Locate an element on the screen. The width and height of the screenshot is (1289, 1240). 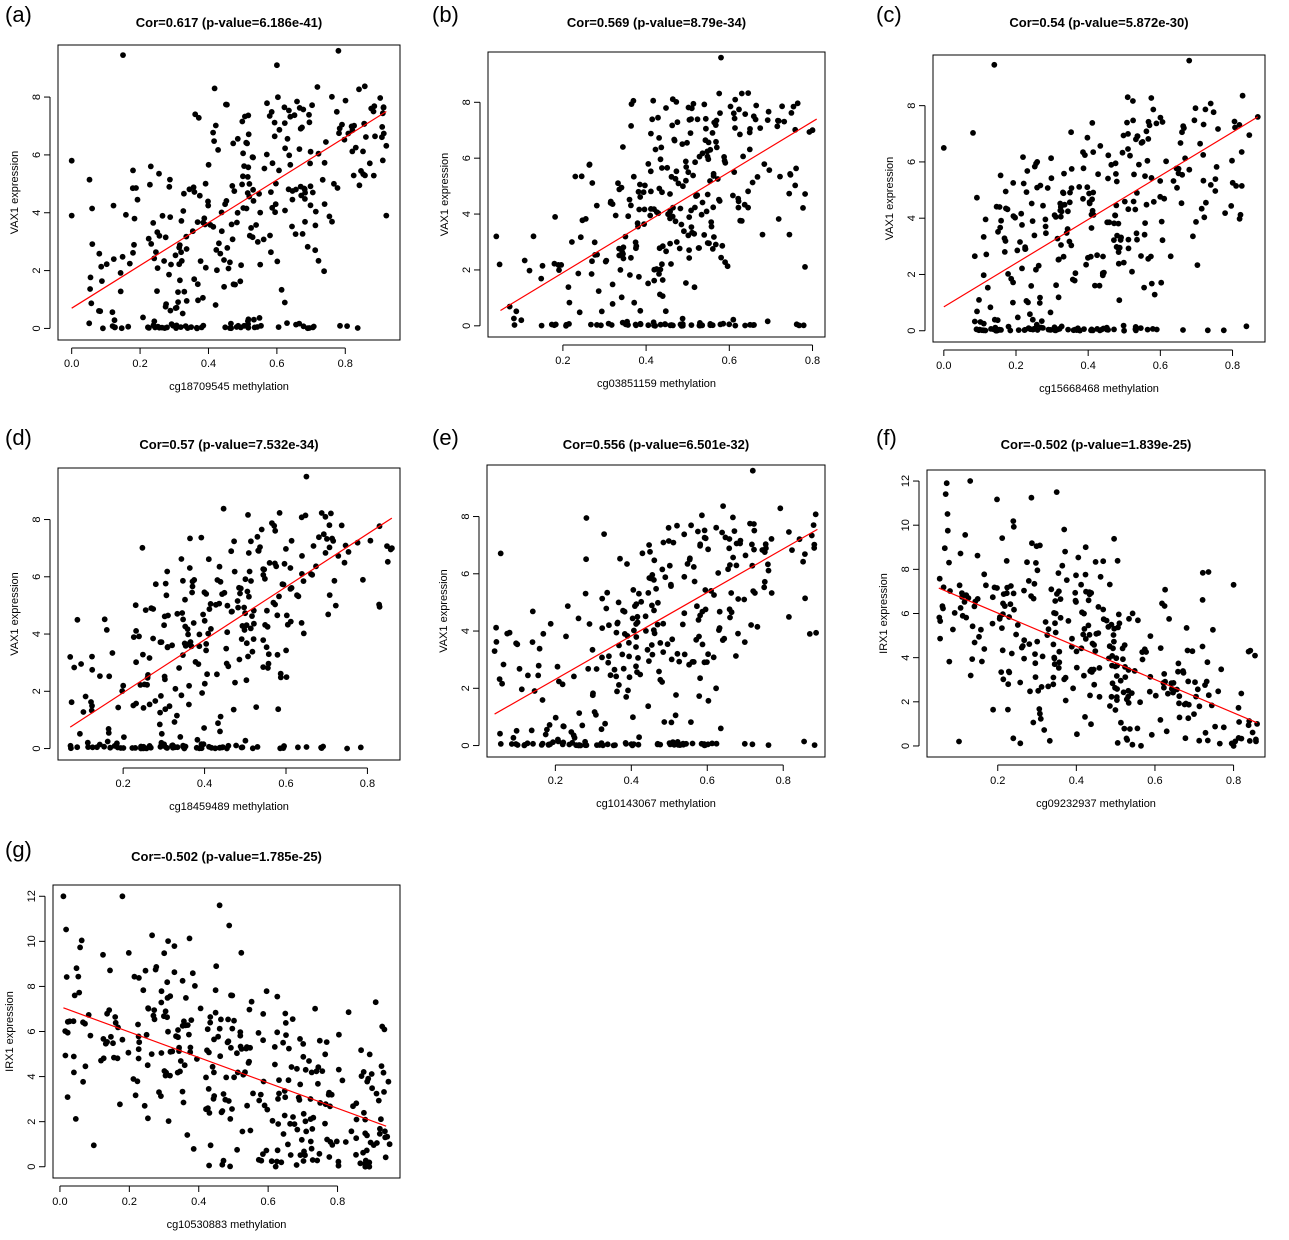
x-tick-label: 0.4 is located at coordinates (198, 1202).